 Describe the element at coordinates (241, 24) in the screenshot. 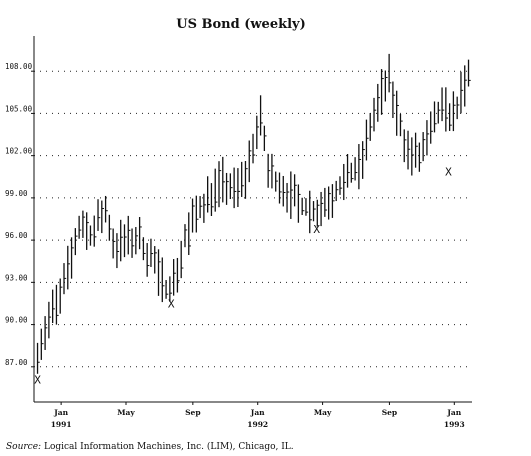

I see `chart-title: US Bond (weekly)` at that location.